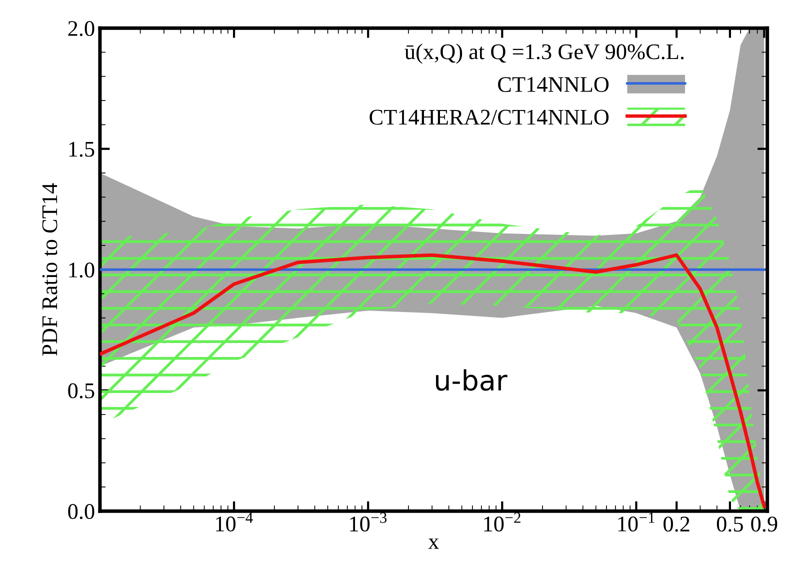 This screenshot has width=787, height=573. Describe the element at coordinates (502, 522) in the screenshot. I see `x-tick-label: 10$^{−2}$` at that location.